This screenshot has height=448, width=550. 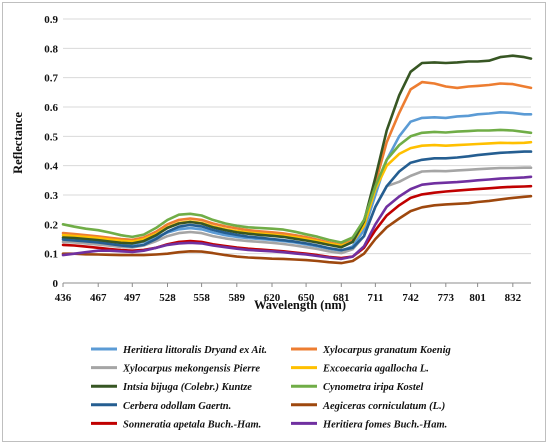 What do you see at coordinates (51, 49) in the screenshot?
I see `y-tick-label: 0.8` at bounding box center [51, 49].